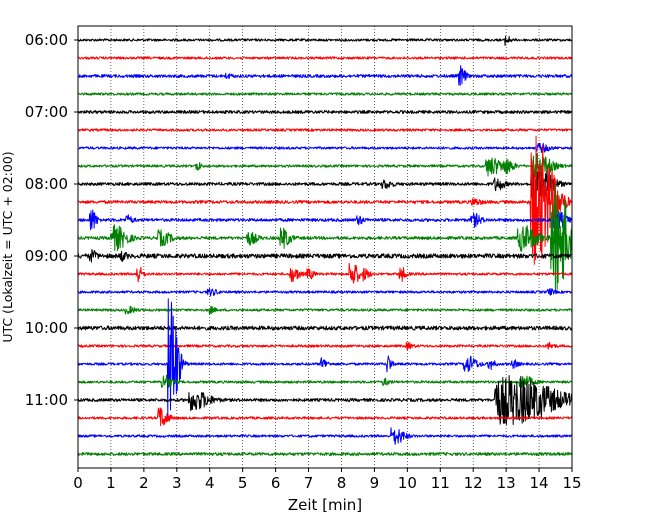 This screenshot has width=650, height=520. Describe the element at coordinates (46, 256) in the screenshot. I see `y-tick-label: 09:00` at that location.